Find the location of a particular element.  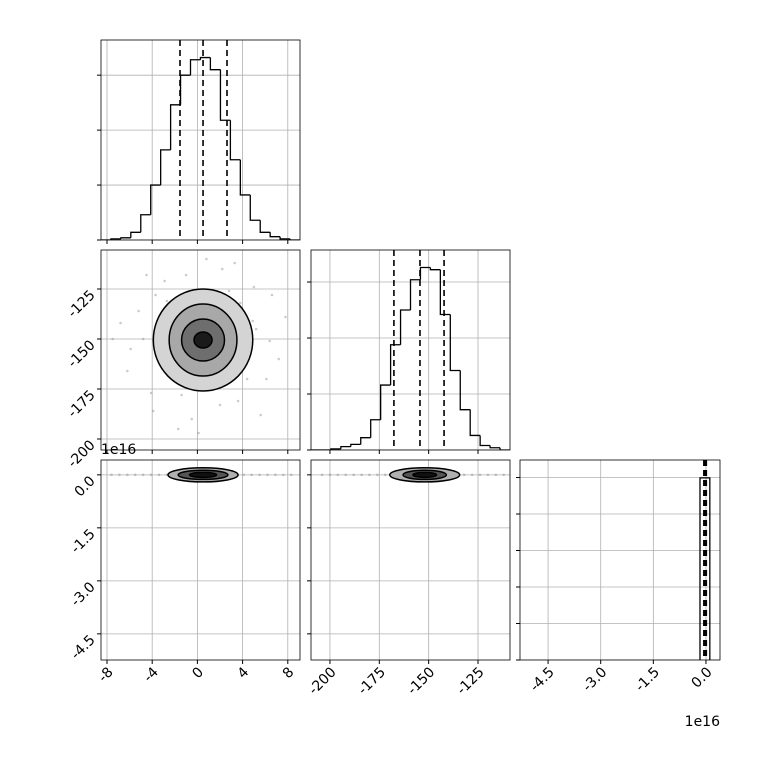

panel: -200-175-150-125 is located at coordinates (183, 360).